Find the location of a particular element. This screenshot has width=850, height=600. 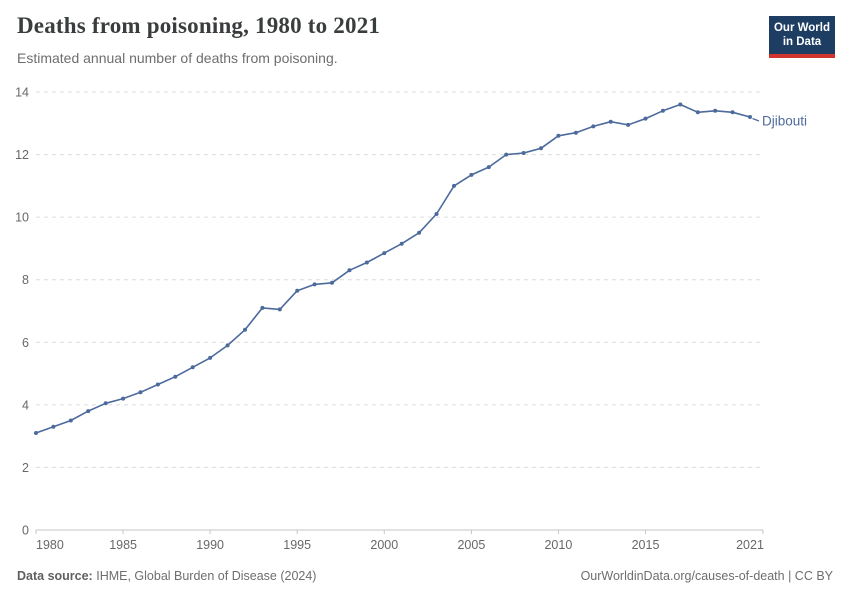

y-axis-tick-label: 4 is located at coordinates (25, 405).